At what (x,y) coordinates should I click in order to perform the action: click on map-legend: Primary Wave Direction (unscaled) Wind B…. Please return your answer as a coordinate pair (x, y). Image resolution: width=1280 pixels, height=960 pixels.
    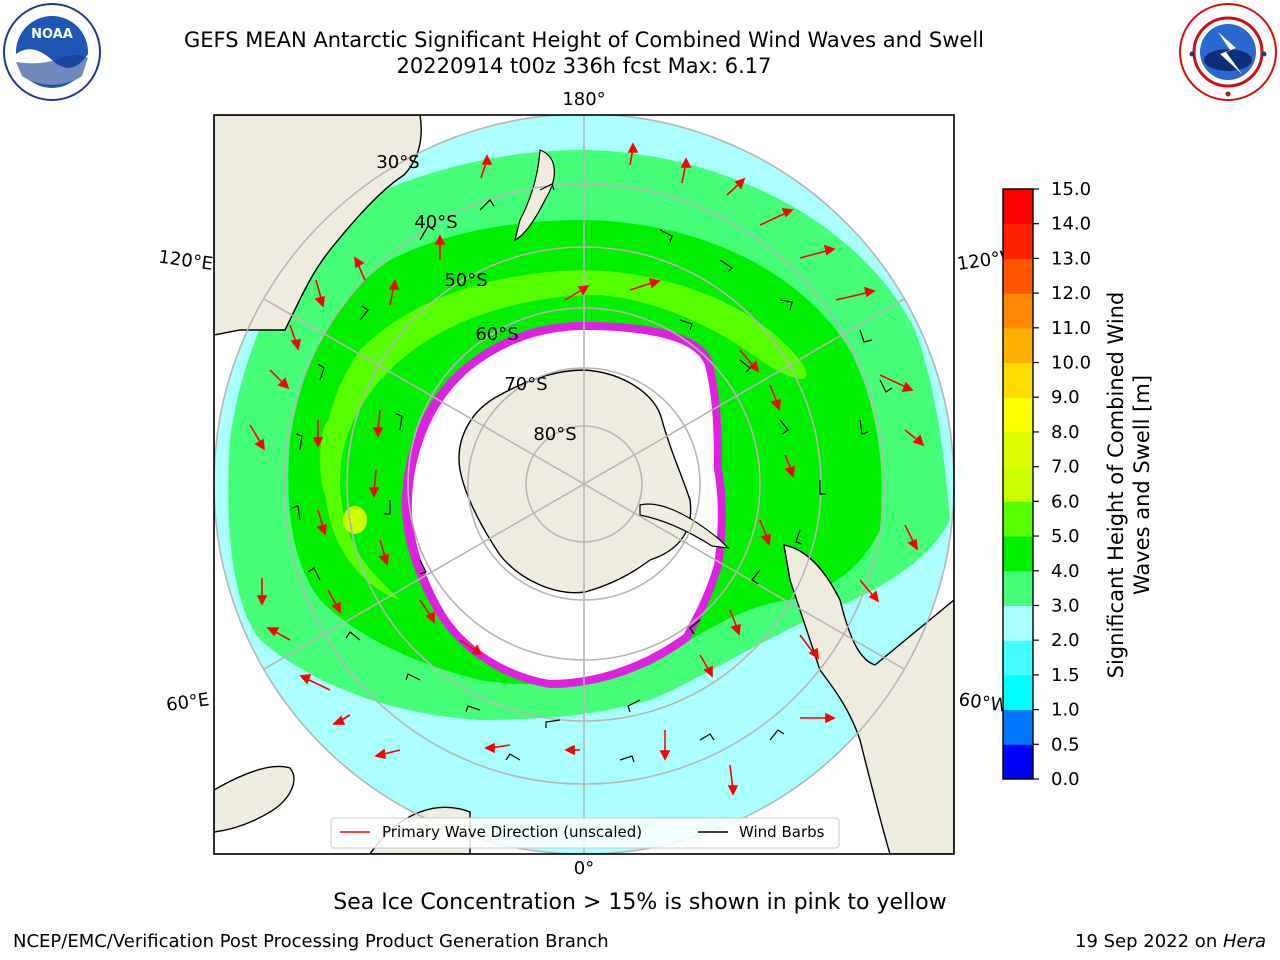
    Looking at the image, I should click on (585, 833).